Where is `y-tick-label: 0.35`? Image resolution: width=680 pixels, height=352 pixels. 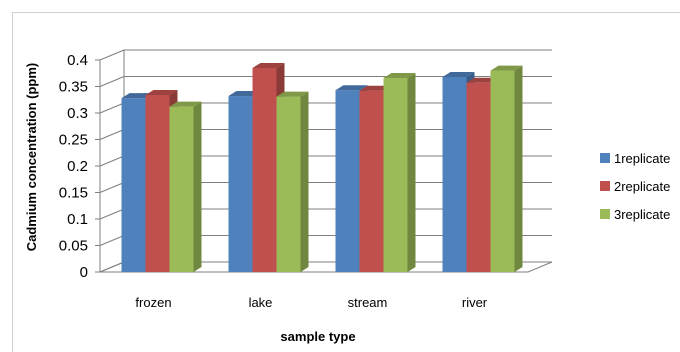
y-tick-label: 0.35 is located at coordinates (73, 87).